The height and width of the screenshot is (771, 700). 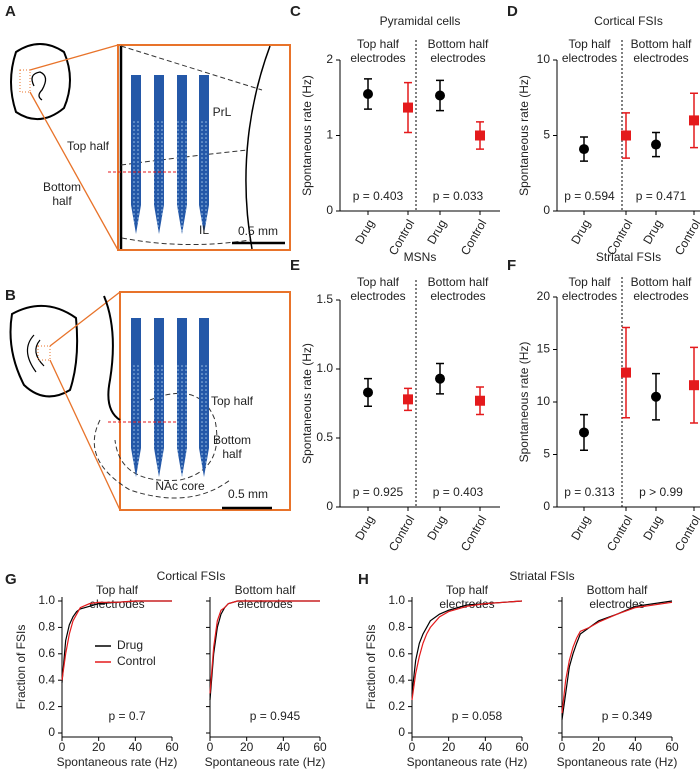 I want to click on panel-letter: H, so click(x=363, y=579).